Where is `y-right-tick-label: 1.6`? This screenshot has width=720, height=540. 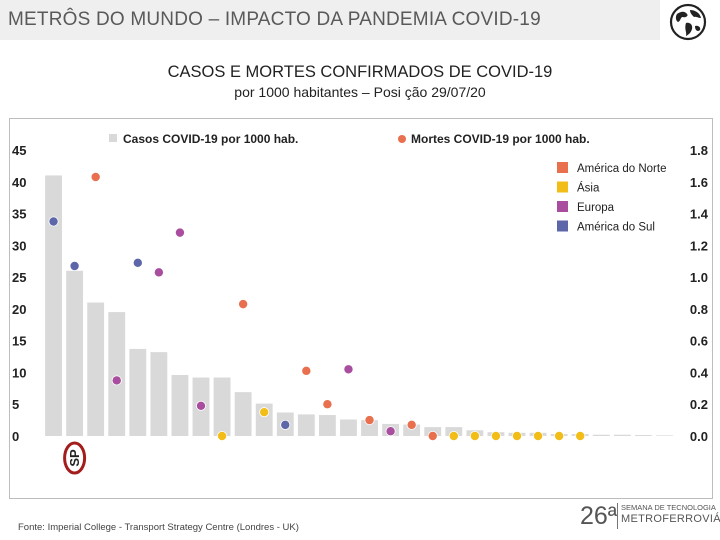 y-right-tick-label: 1.6 is located at coordinates (699, 182).